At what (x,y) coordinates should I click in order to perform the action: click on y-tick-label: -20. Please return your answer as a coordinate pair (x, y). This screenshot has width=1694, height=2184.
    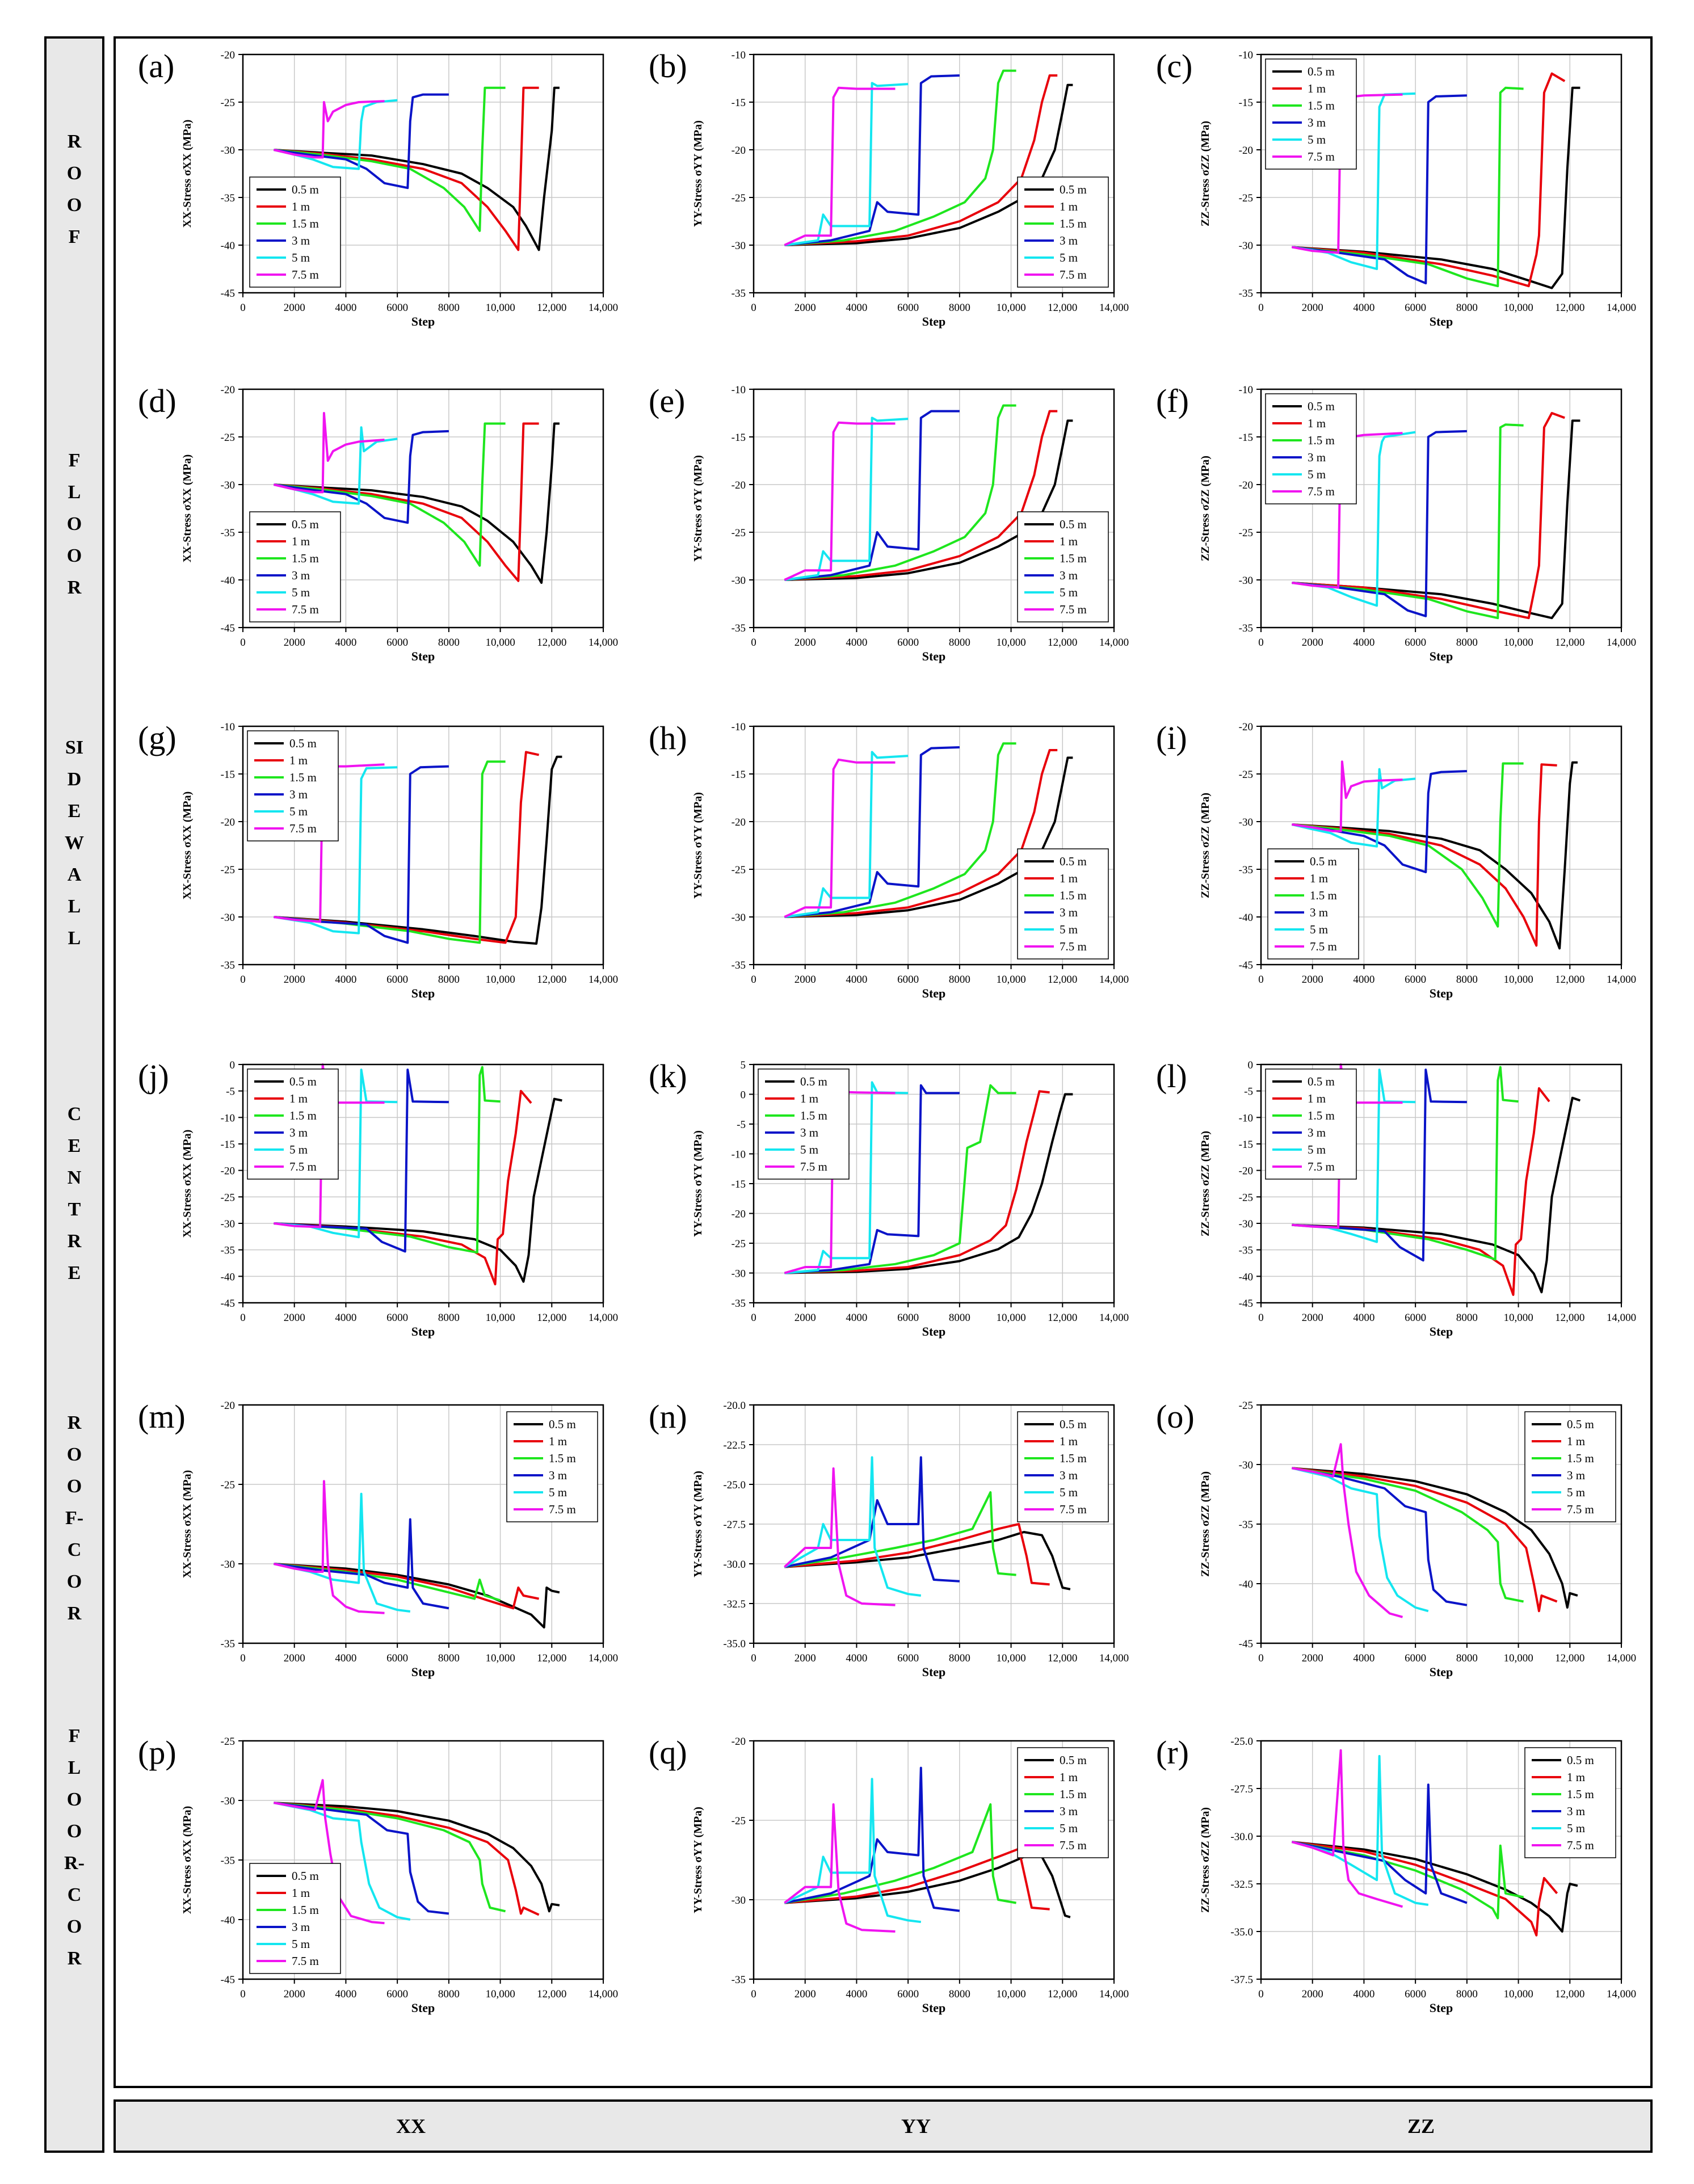
    Looking at the image, I should click on (739, 823).